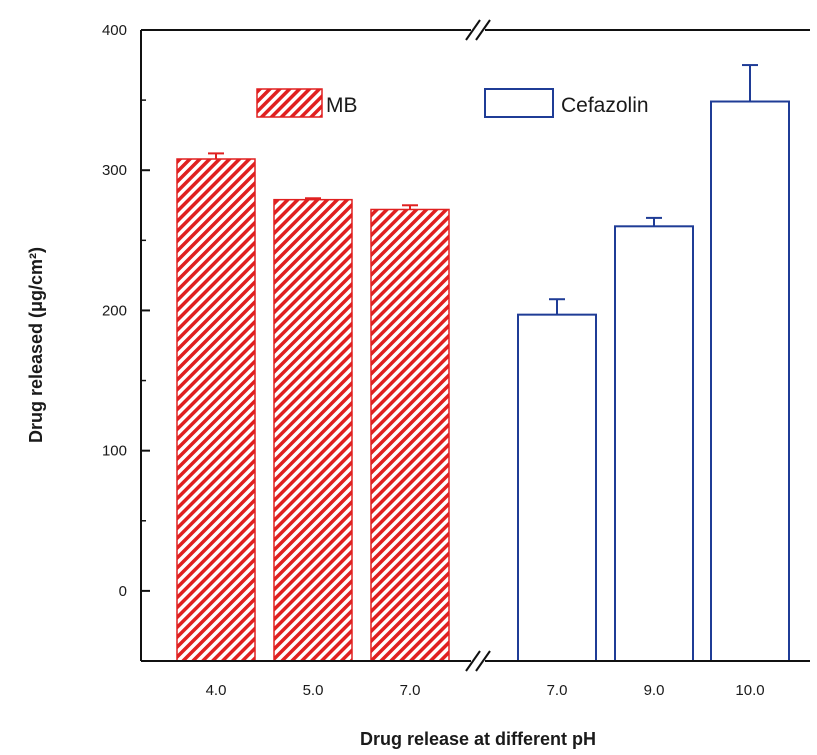 This screenshot has height=755, width=817. Describe the element at coordinates (519, 103) in the screenshot. I see `legend-swatch-cefazolin` at that location.